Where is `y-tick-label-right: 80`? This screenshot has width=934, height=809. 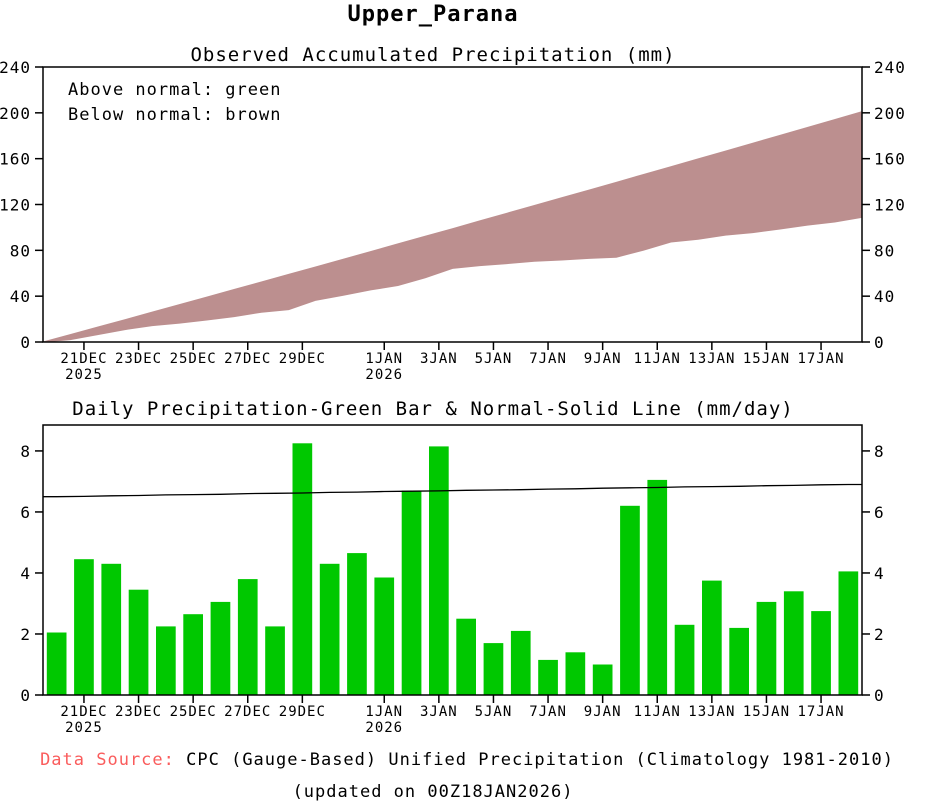 y-tick-label-right: 80 is located at coordinates (884, 250).